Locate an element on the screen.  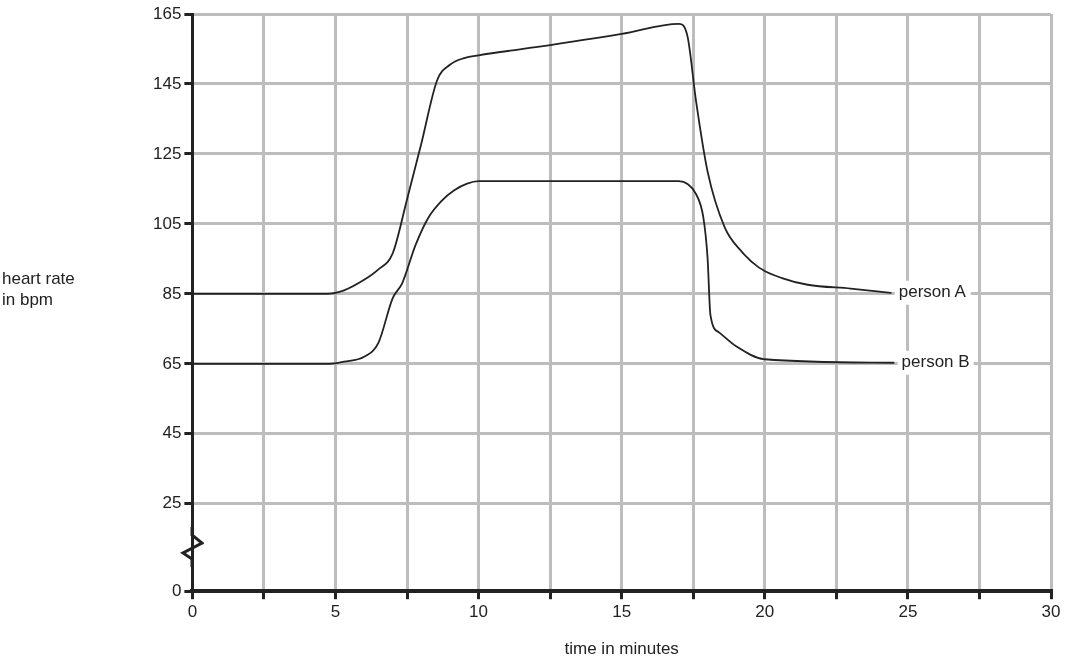
x-tick-label: 15 is located at coordinates (622, 612).